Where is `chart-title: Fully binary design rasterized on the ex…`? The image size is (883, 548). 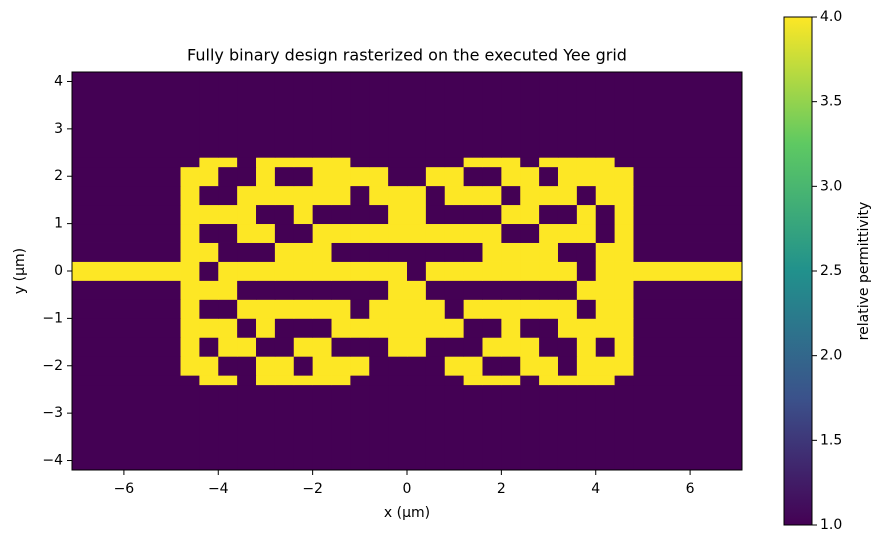
chart-title: Fully binary design rasterized on the ex… is located at coordinates (407, 55).